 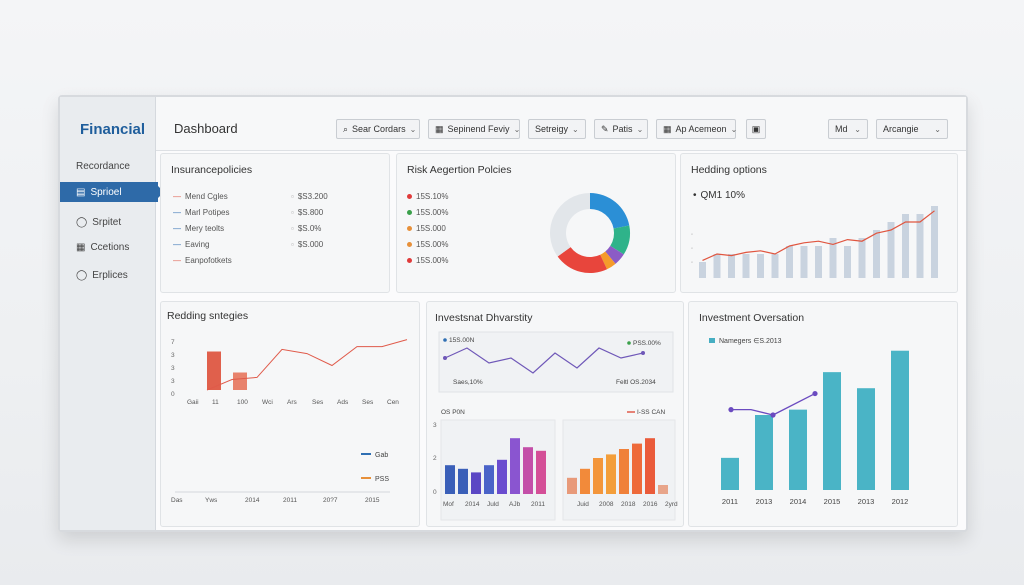 What do you see at coordinates (493, 504) in the screenshot?
I see `tick-label: Juld` at bounding box center [493, 504].